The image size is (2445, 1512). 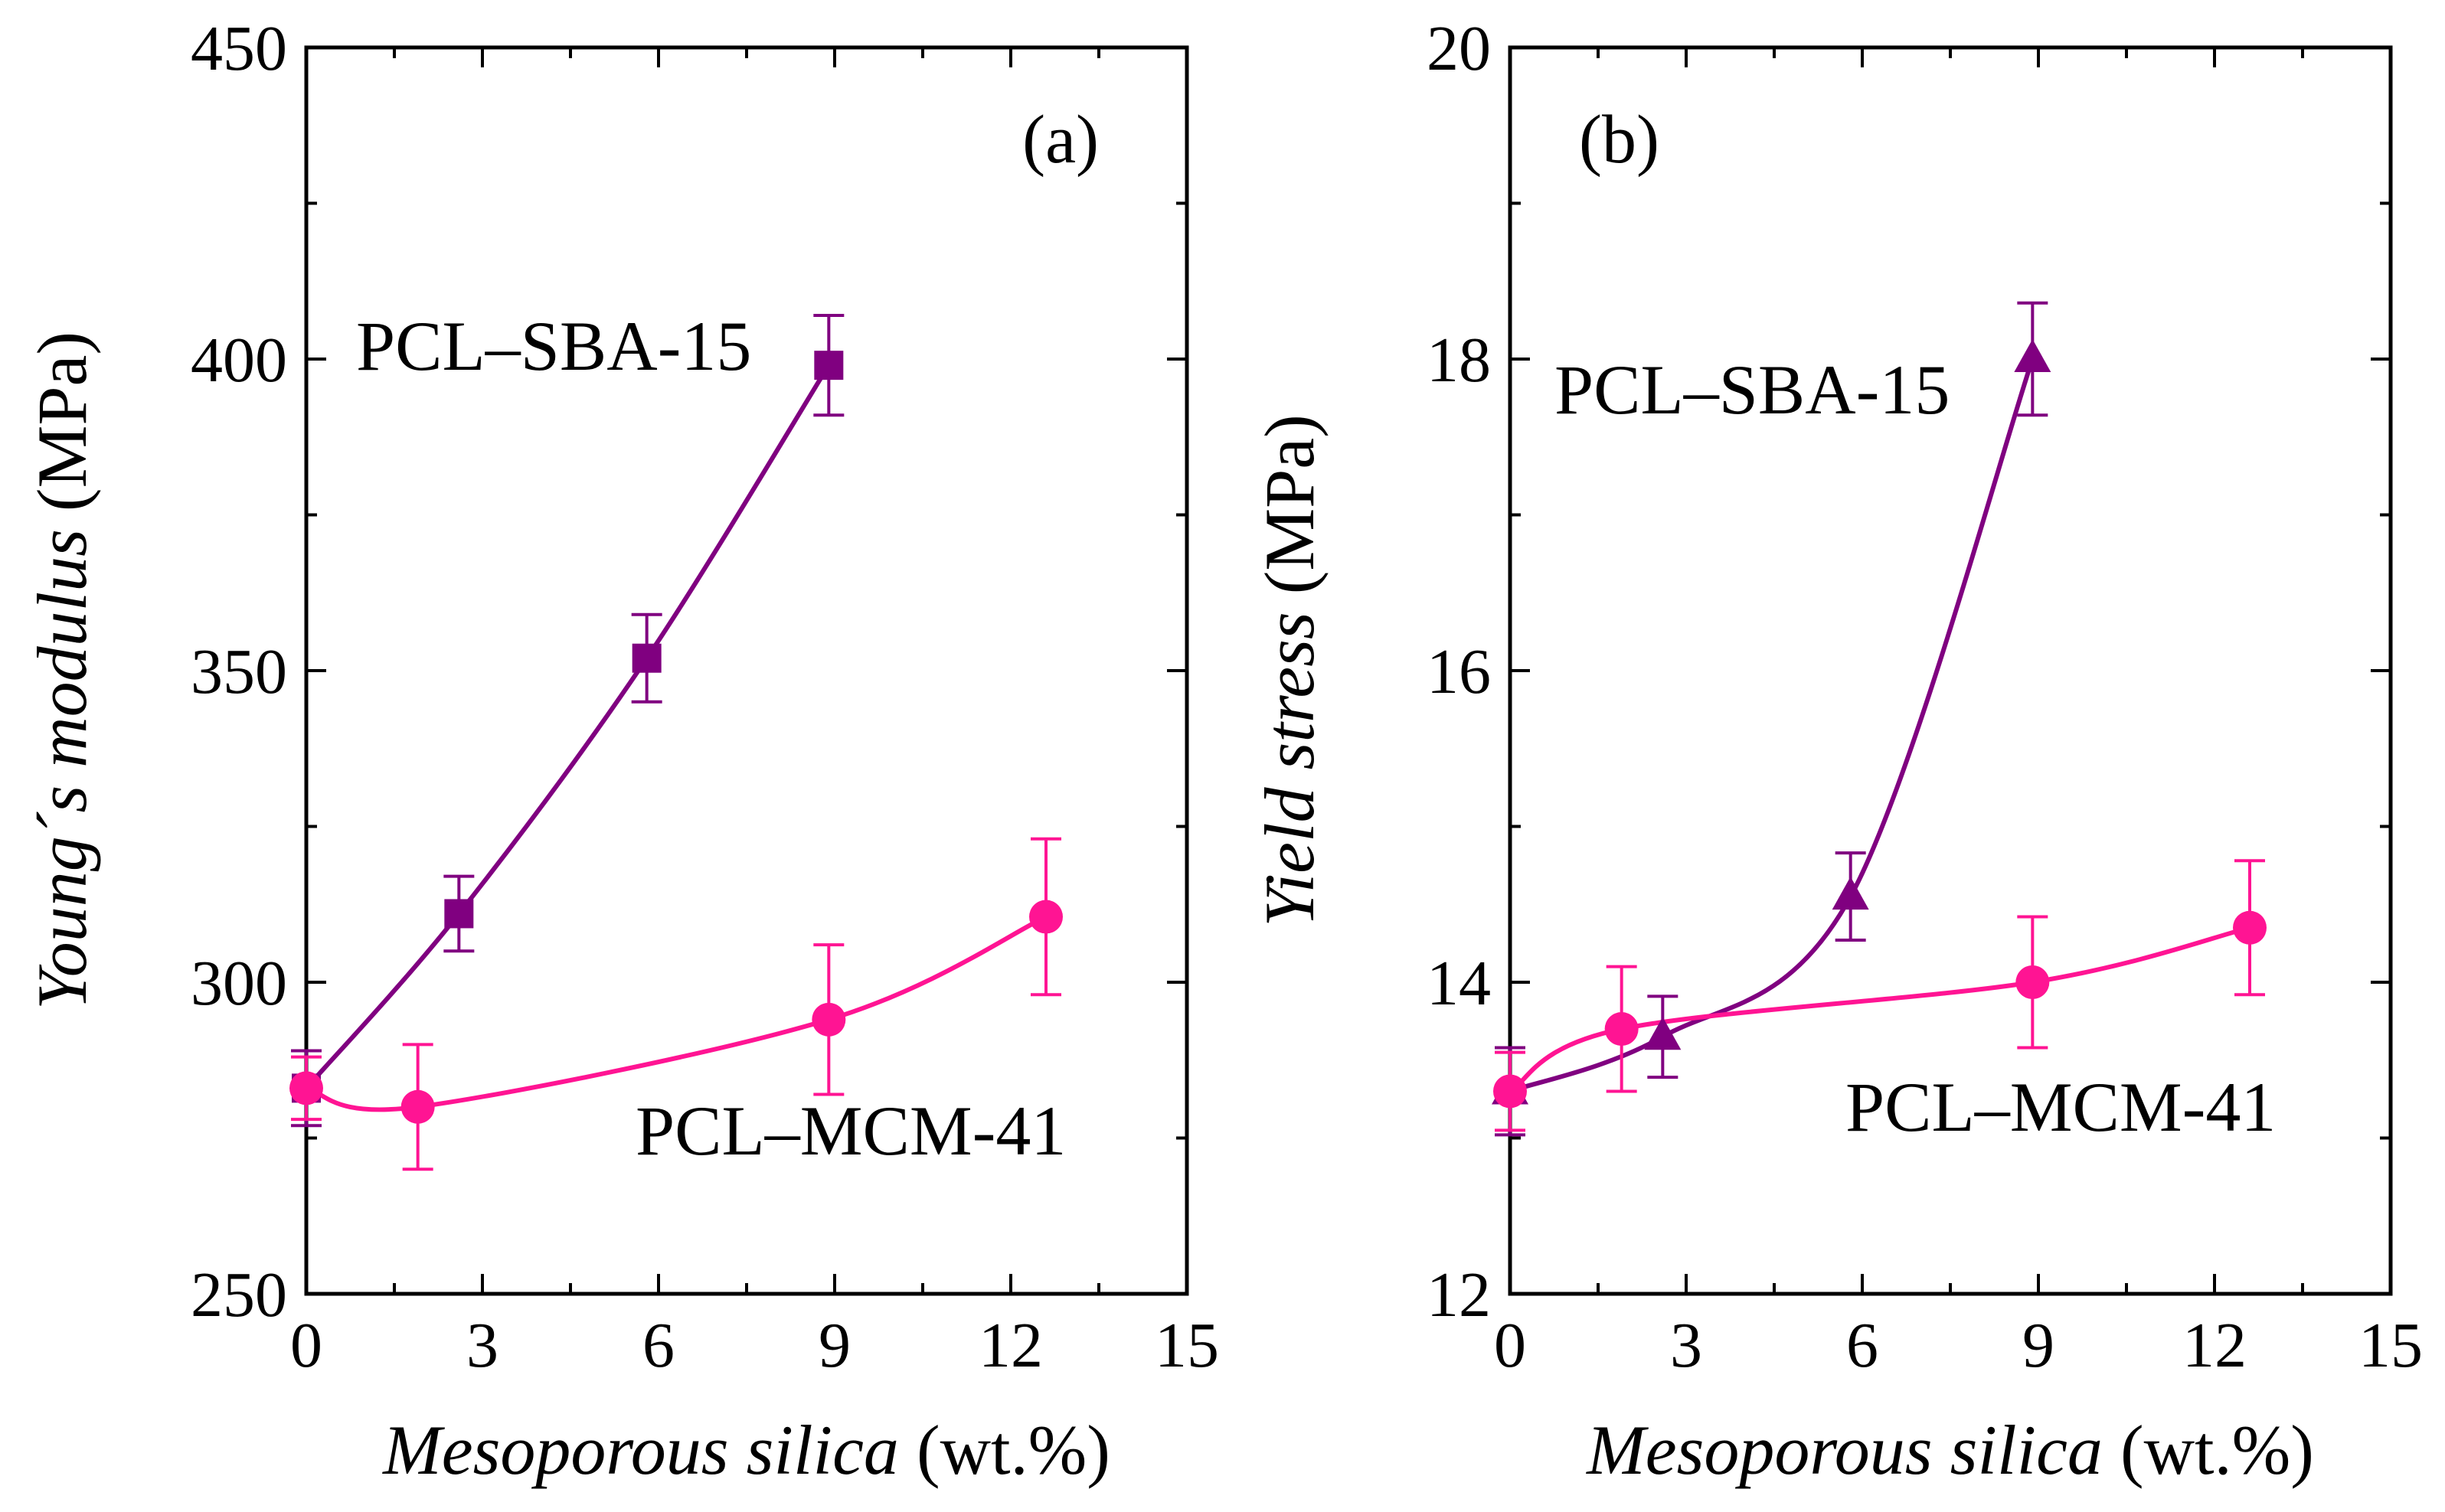 What do you see at coordinates (239, 360) in the screenshot?
I see `y-tick-label: 400` at bounding box center [239, 360].